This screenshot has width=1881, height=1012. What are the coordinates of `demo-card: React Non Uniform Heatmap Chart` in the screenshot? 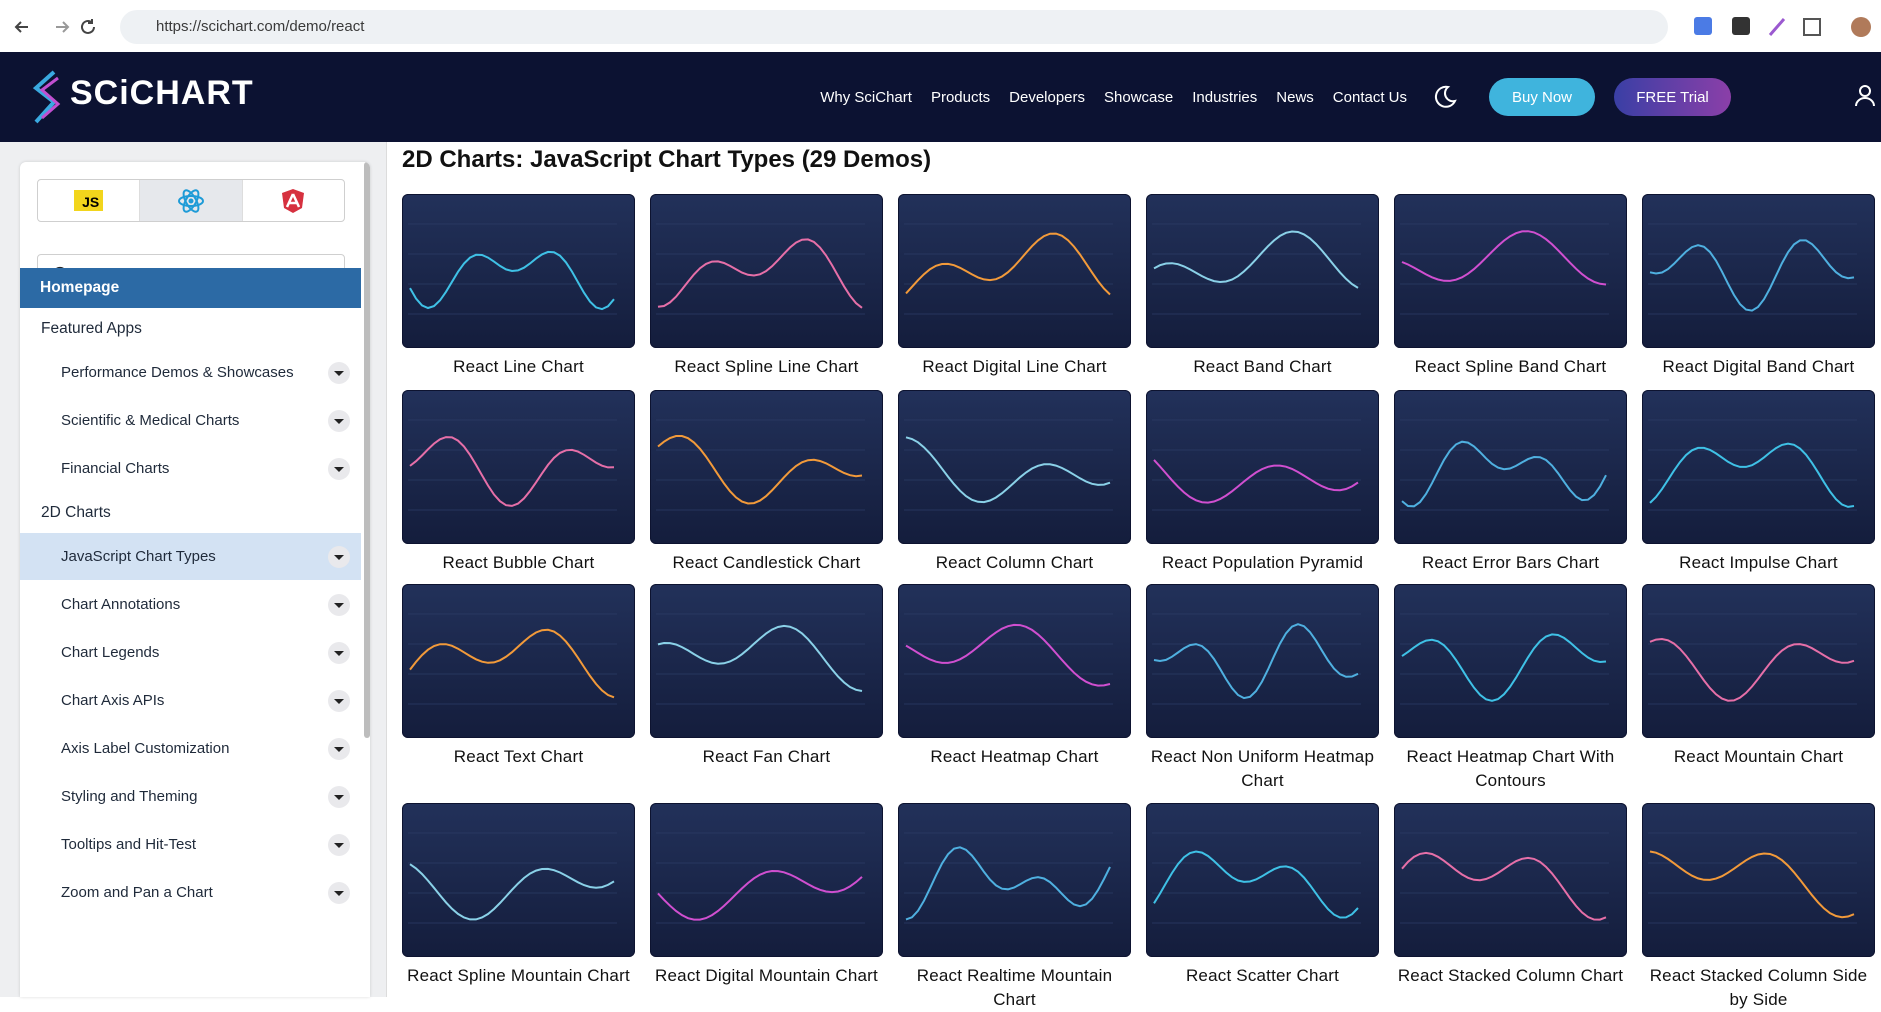 It's located at (1262, 688).